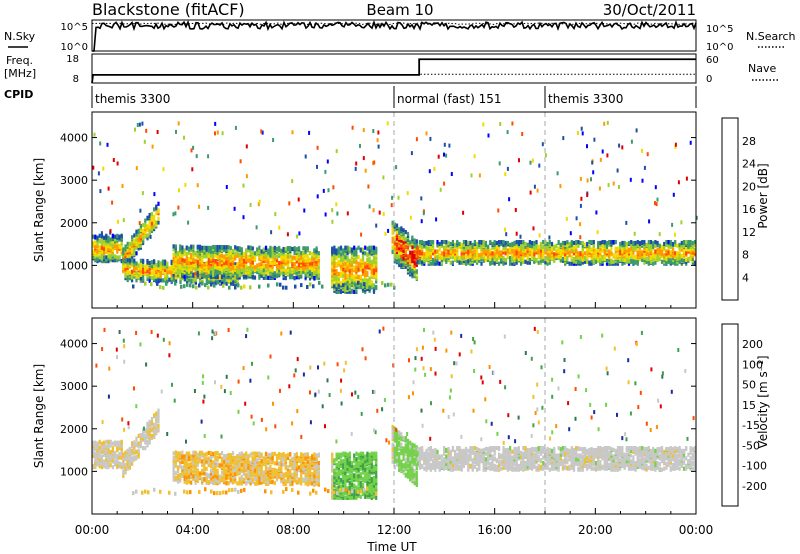  Describe the element at coordinates (771, 36) in the screenshot. I see `noise-right-label: N.Search` at that location.